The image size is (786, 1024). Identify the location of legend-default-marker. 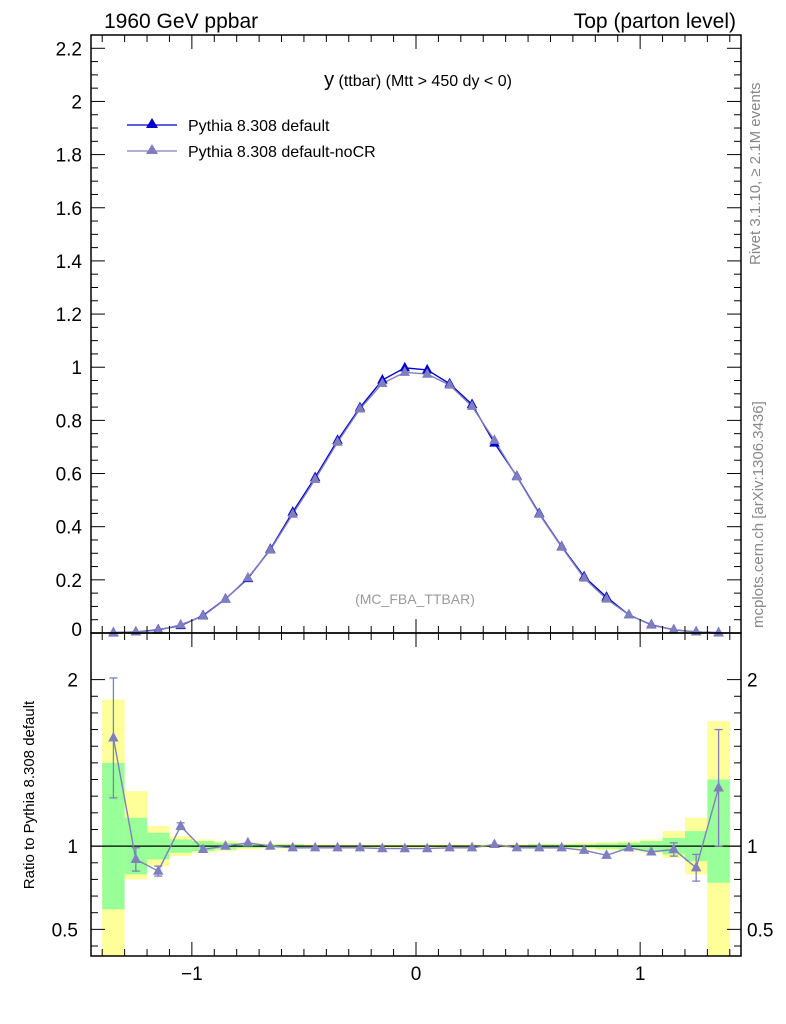
(152, 123).